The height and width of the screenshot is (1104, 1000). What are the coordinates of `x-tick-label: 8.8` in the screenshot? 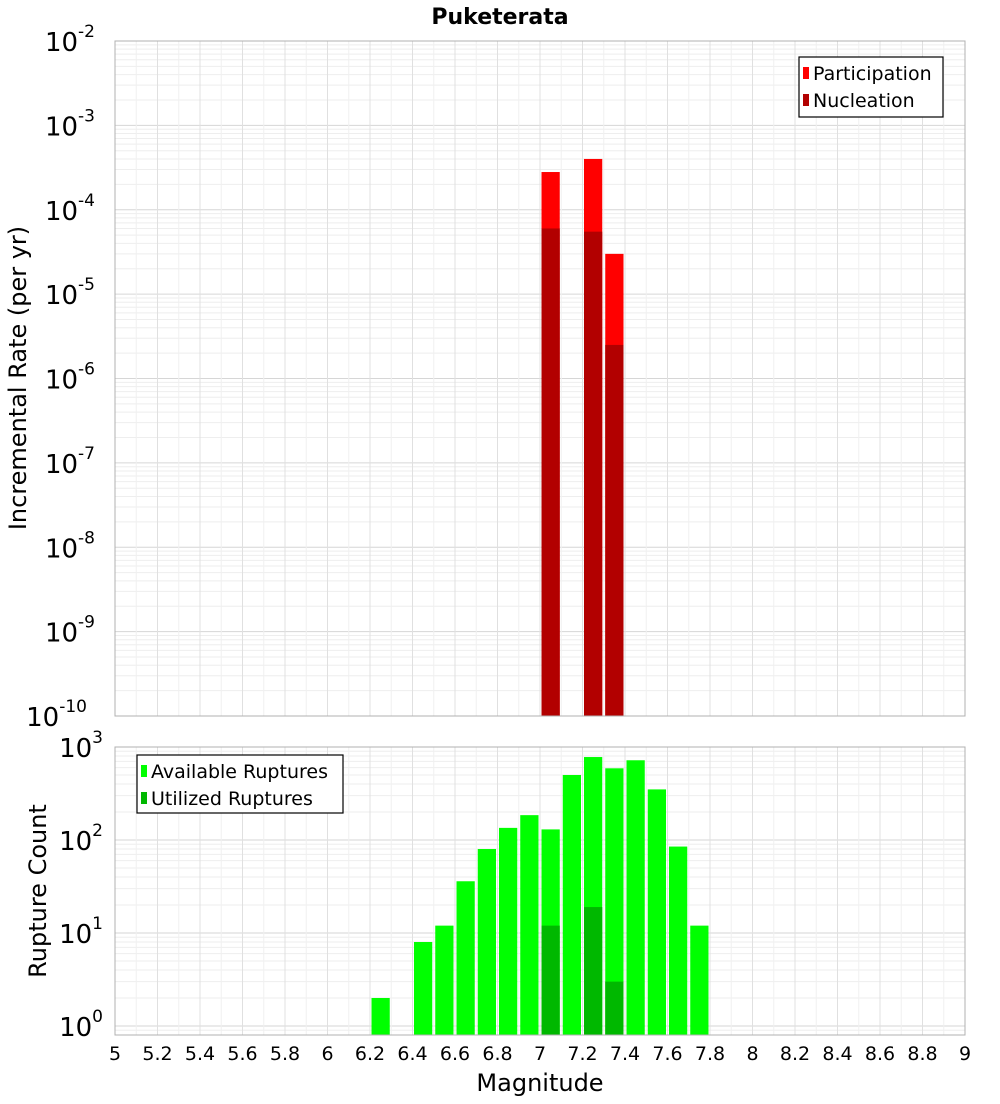 It's located at (922, 1054).